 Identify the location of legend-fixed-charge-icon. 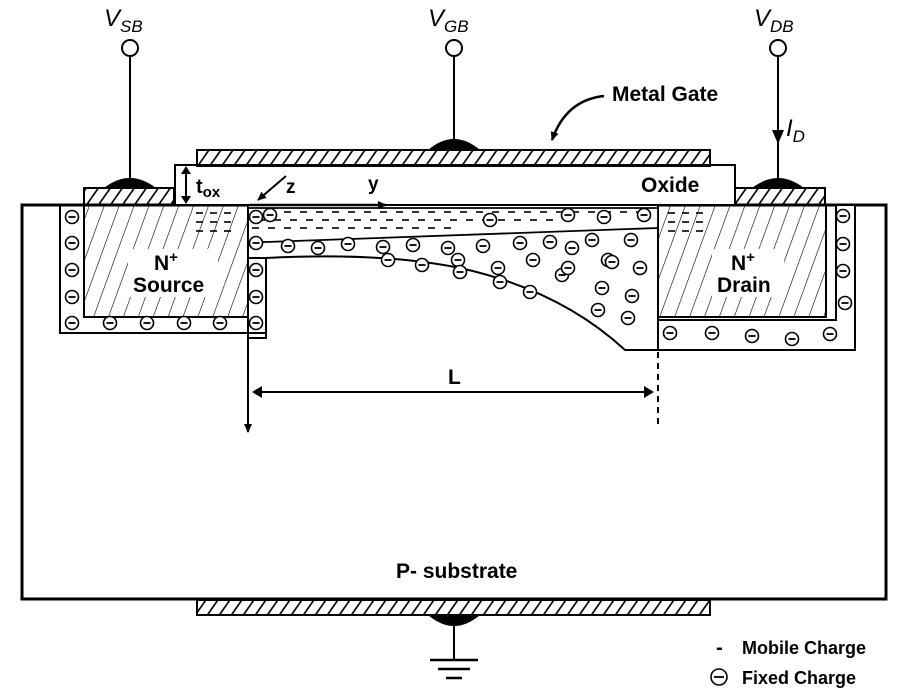
(719, 677).